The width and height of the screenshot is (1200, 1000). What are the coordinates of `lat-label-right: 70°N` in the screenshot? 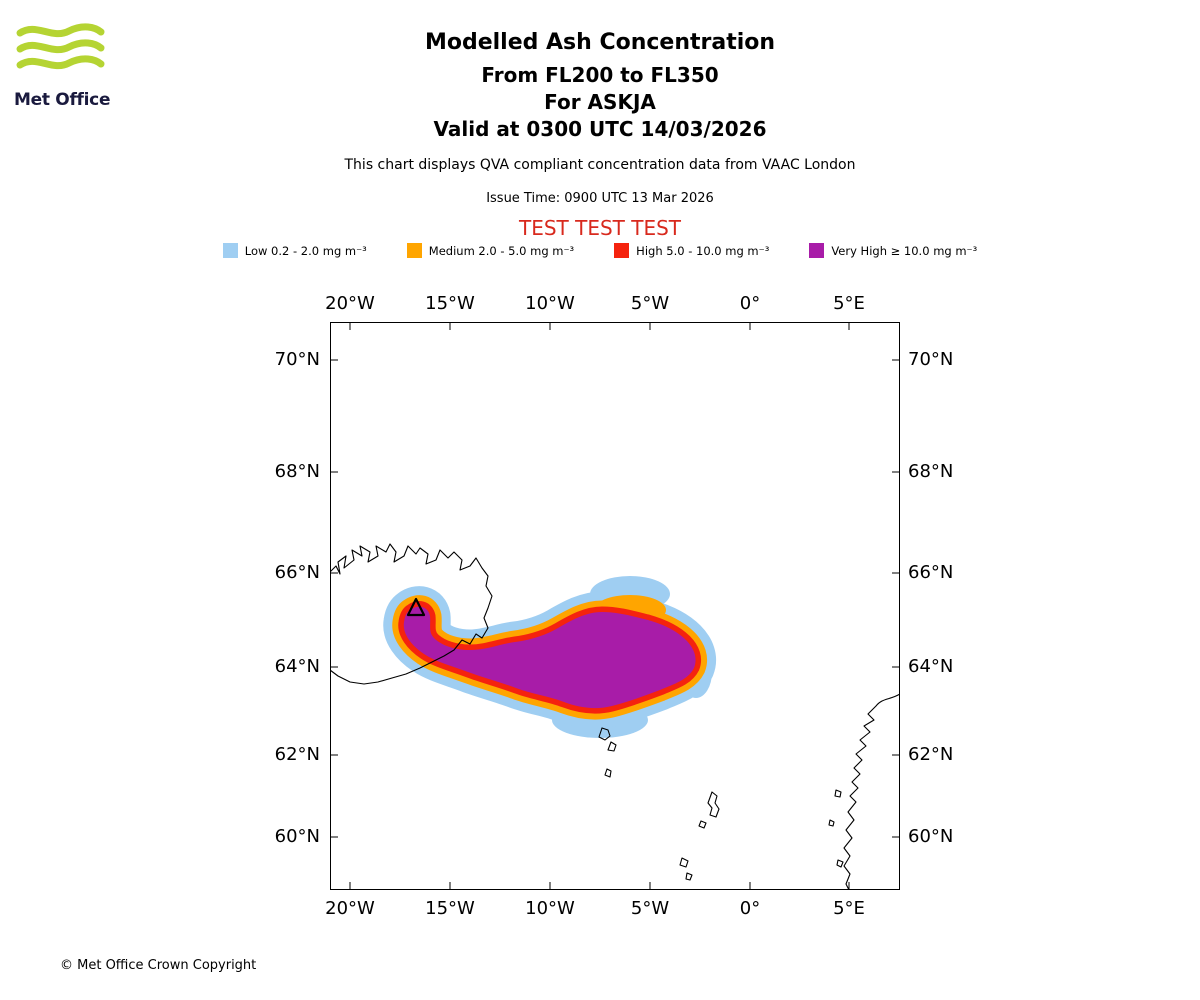 It's located at (931, 359).